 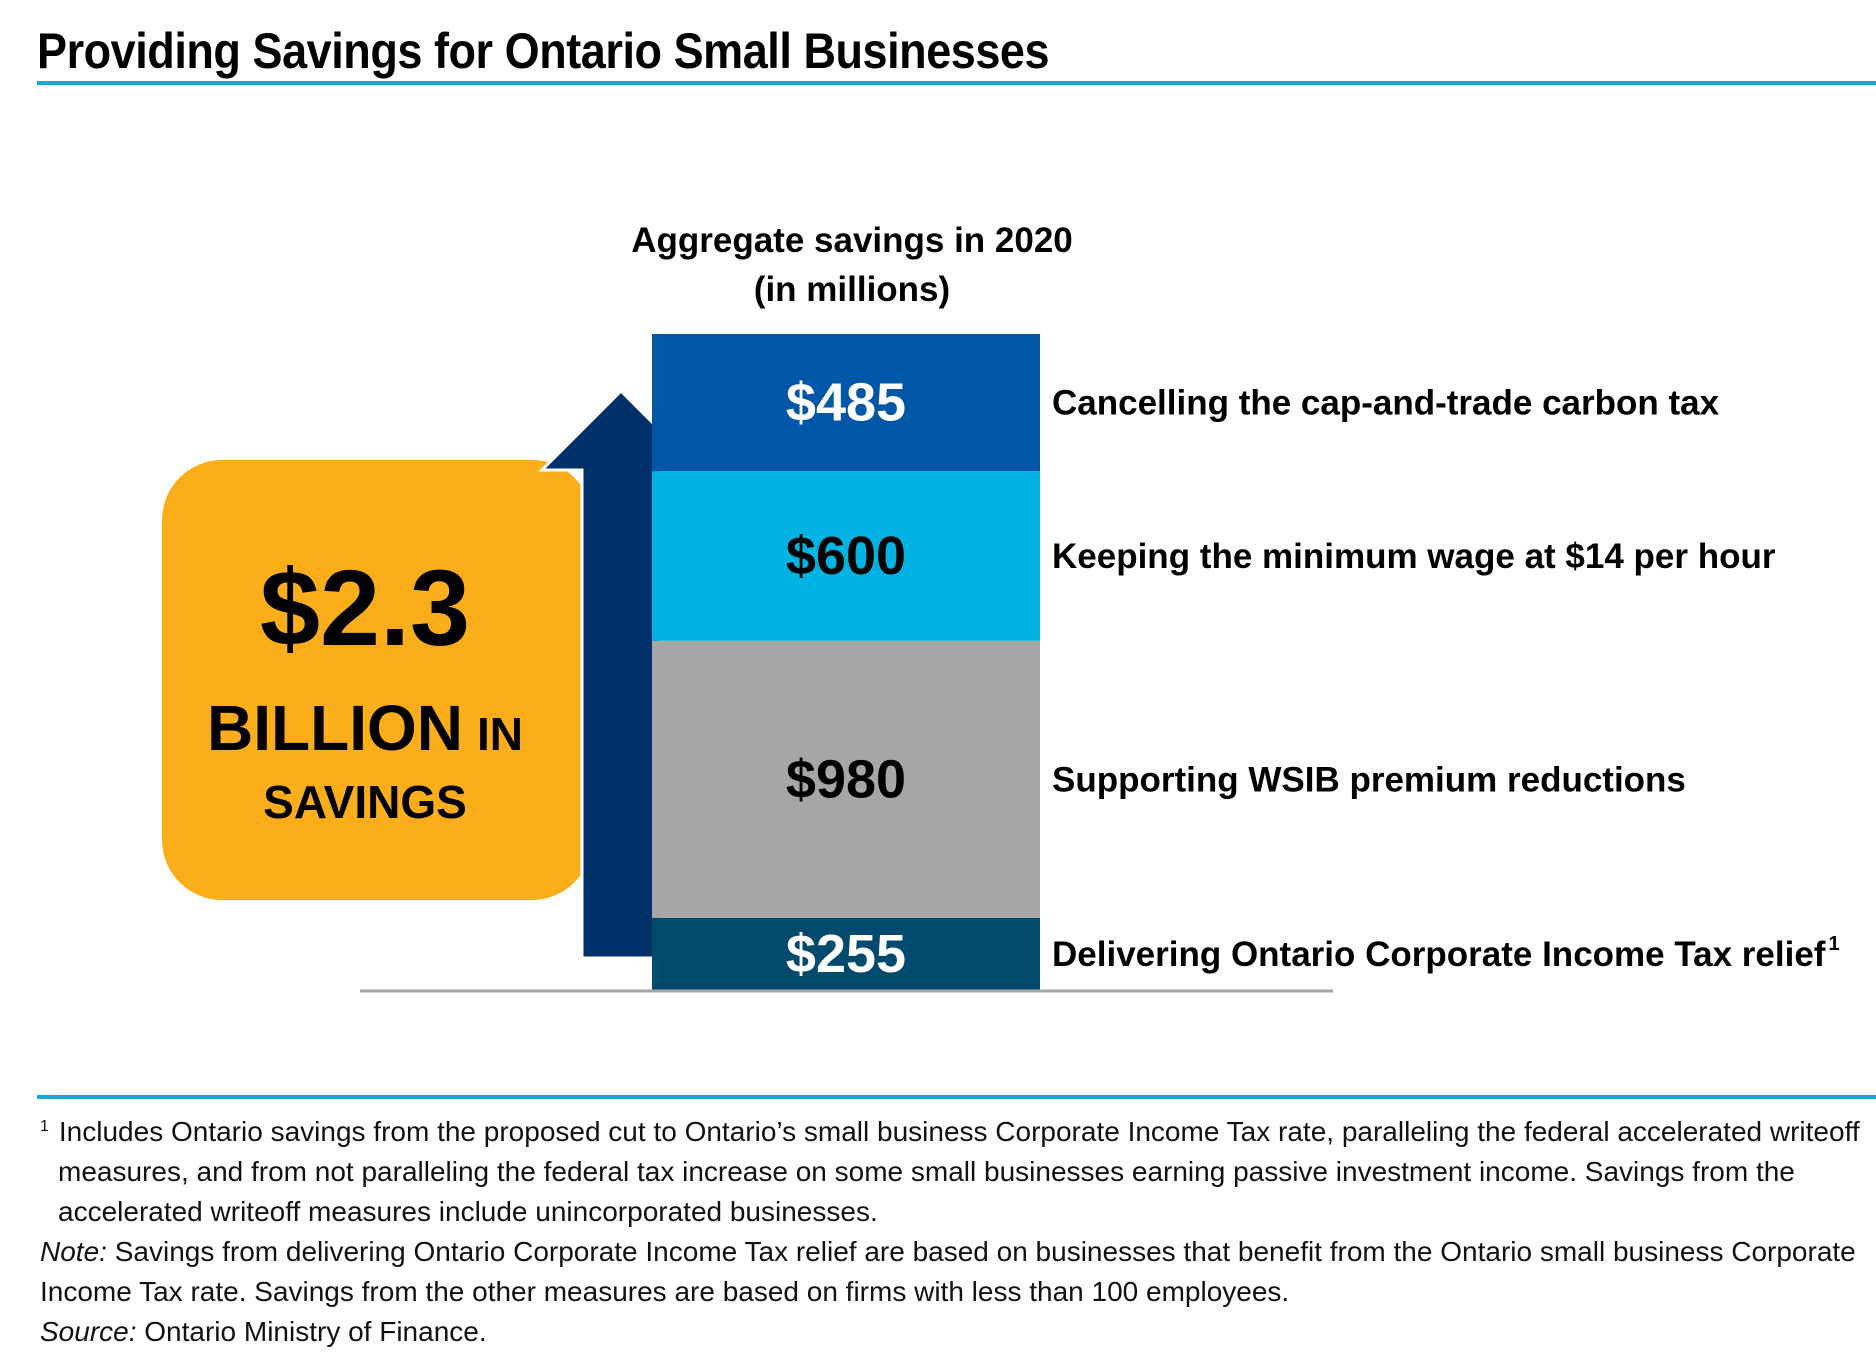 What do you see at coordinates (88, 1331) in the screenshot?
I see `source-label: Source:` at bounding box center [88, 1331].